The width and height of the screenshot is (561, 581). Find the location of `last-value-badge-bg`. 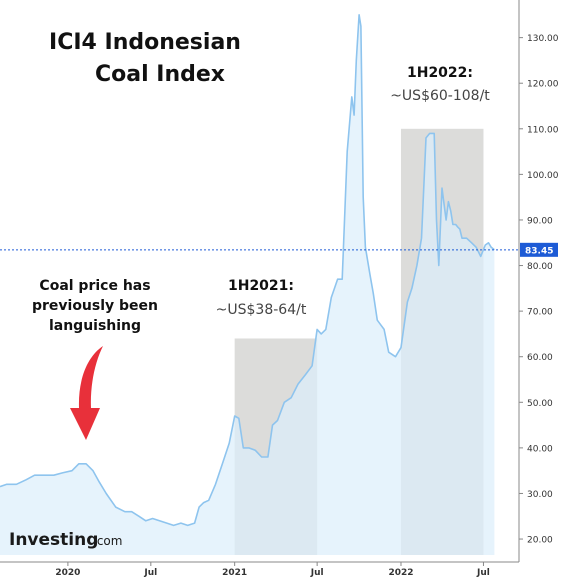

last-value-badge-bg is located at coordinates (539, 249).